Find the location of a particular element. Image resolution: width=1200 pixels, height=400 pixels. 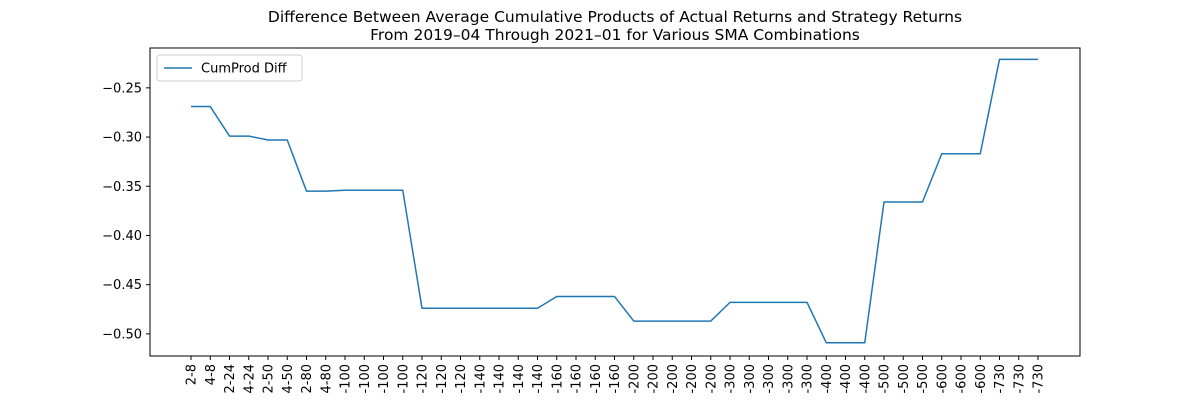

x-tick-label: 4-80 is located at coordinates (326, 379).